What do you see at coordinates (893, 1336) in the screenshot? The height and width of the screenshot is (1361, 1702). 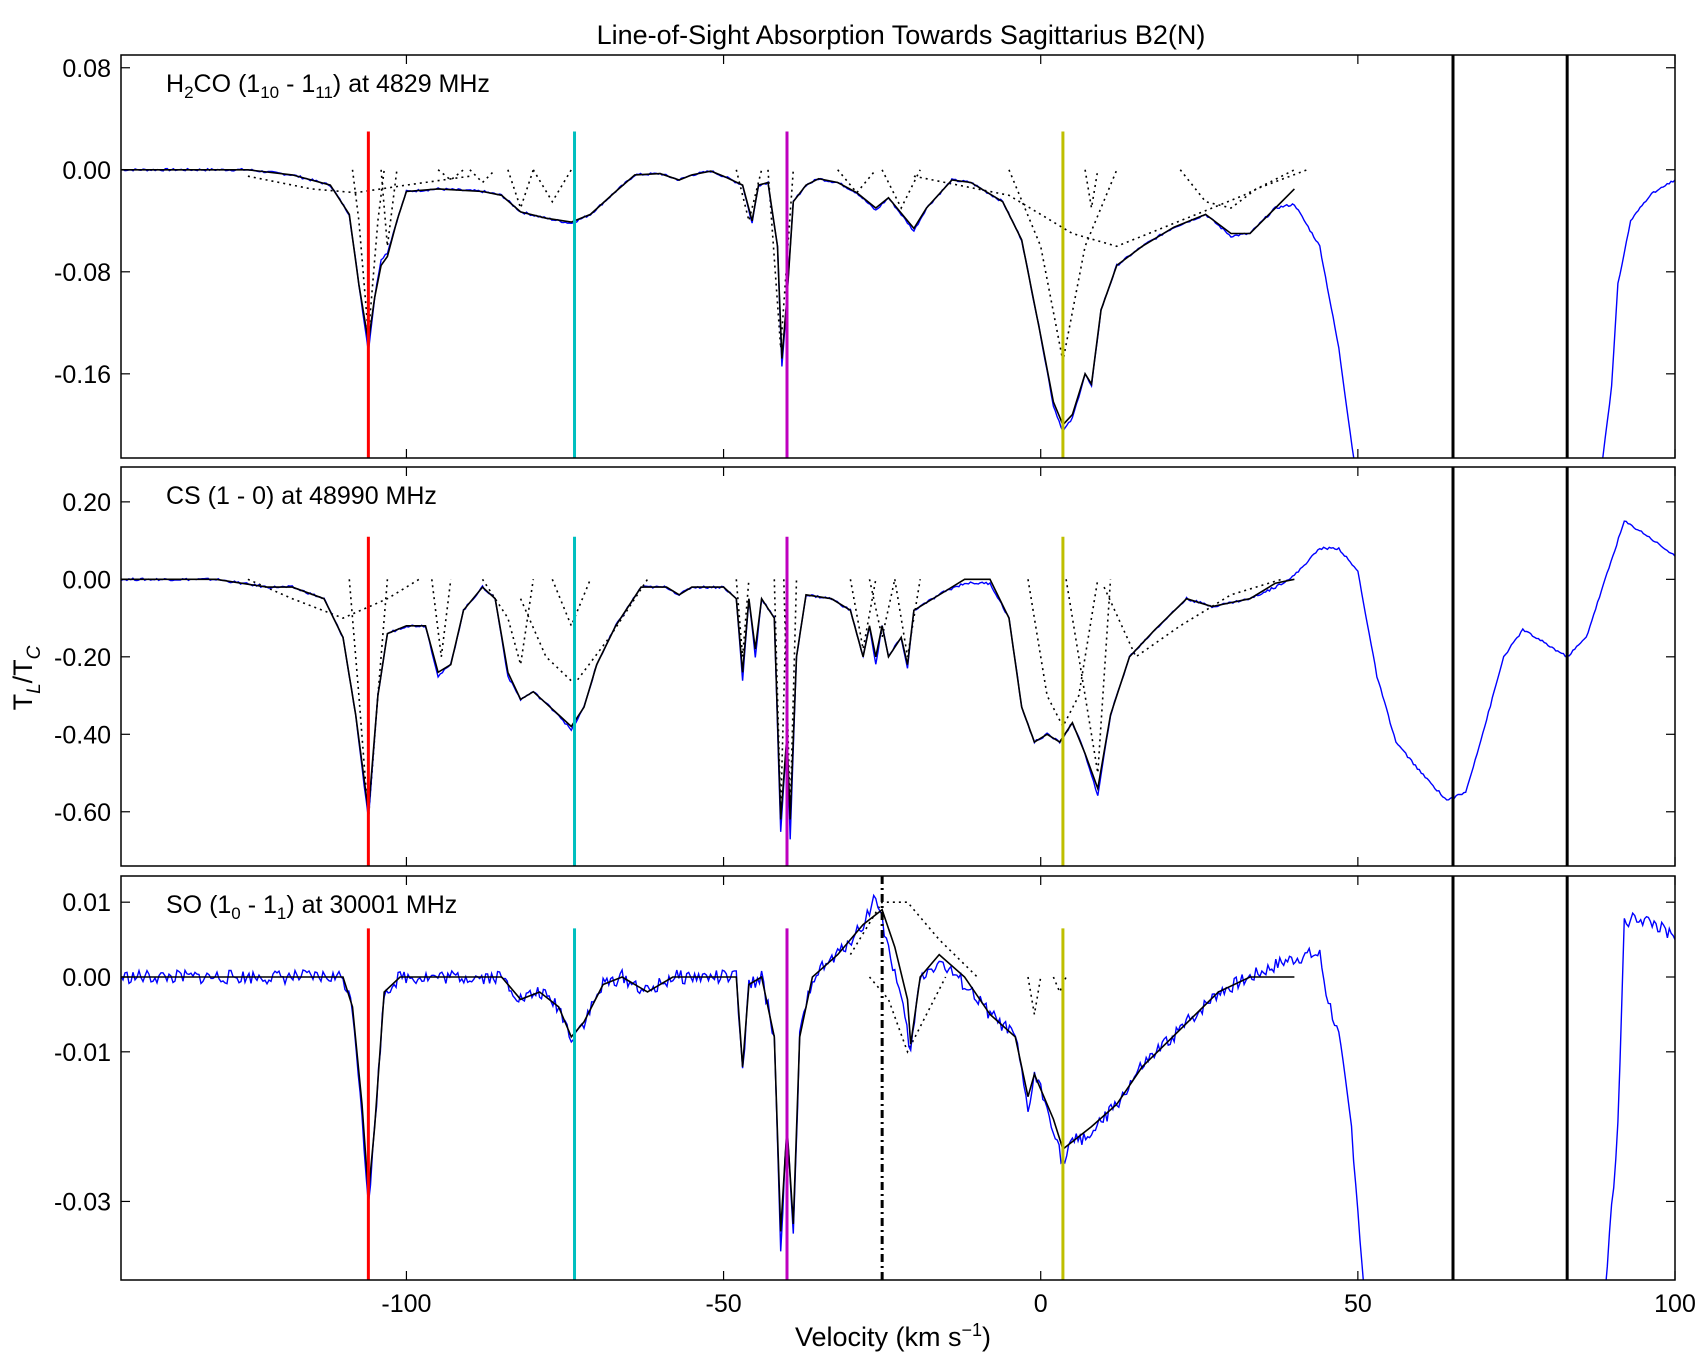 I see `x-axis-label: Velocity (km s−1)` at bounding box center [893, 1336].